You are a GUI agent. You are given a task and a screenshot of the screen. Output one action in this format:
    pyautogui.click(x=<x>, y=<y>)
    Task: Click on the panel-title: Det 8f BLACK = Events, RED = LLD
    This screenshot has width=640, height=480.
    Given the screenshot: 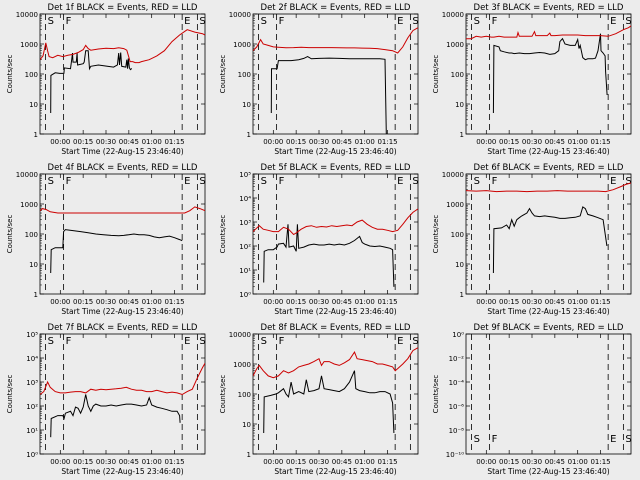 What is the action you would take?
    pyautogui.click(x=336, y=328)
    